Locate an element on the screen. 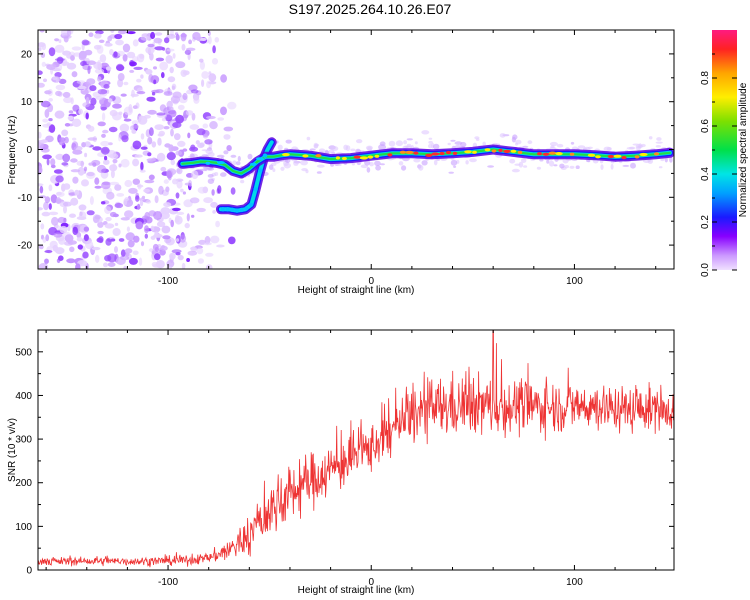  colorbar-tick-label: 0.4 is located at coordinates (705, 174).